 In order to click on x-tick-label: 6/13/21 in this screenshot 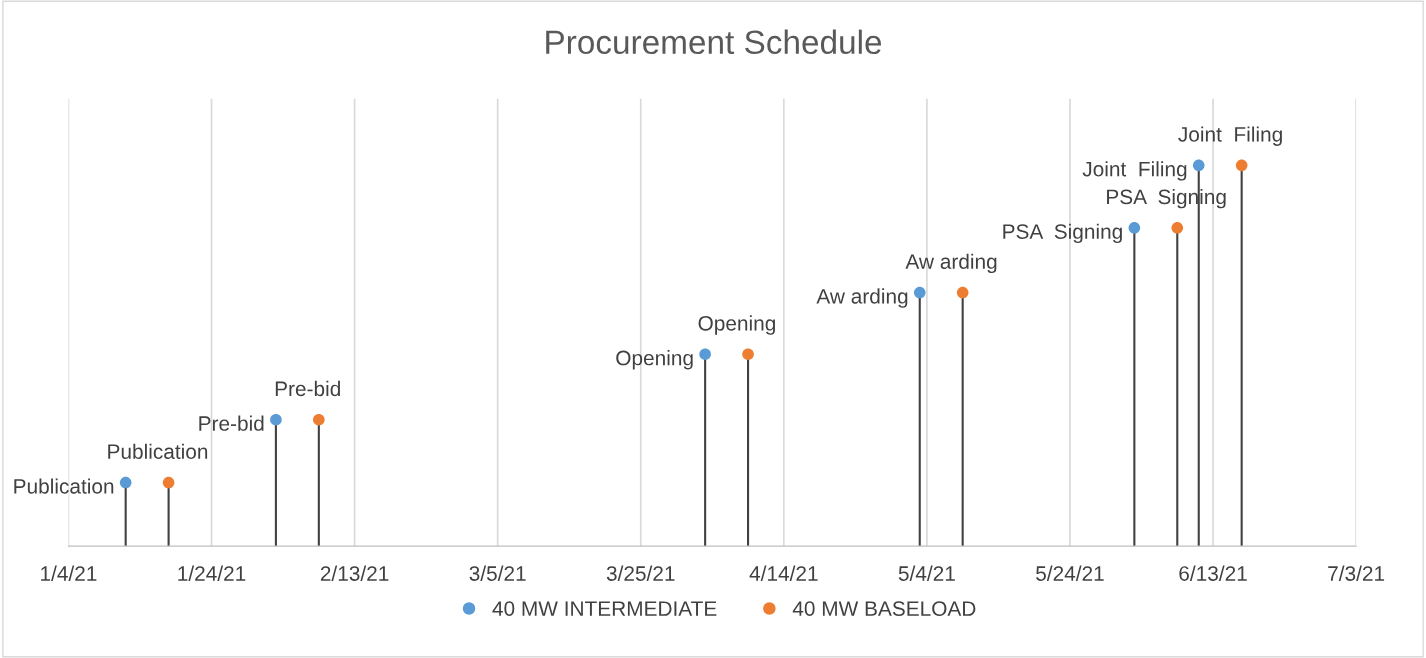, I will do `click(1213, 573)`.